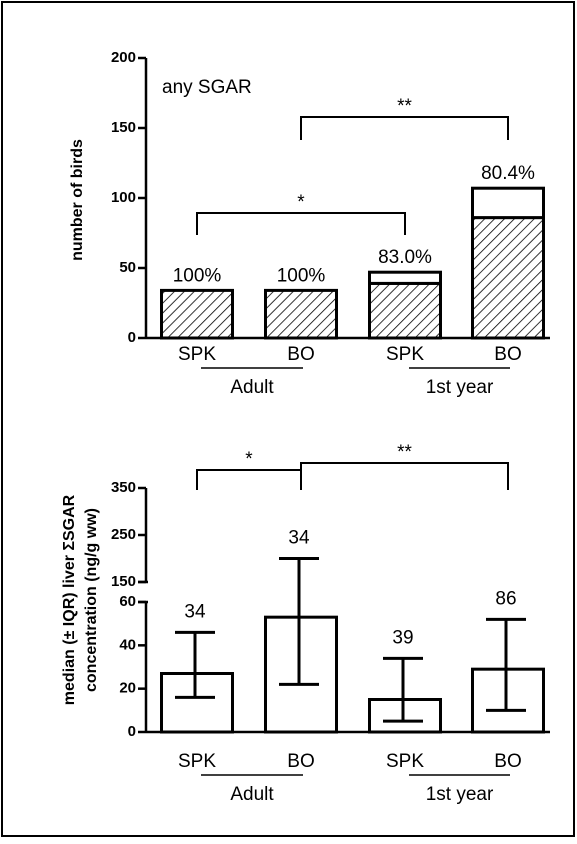 Image resolution: width=577 pixels, height=844 pixels. What do you see at coordinates (127, 601) in the screenshot?
I see `y-tick-label: 60` at bounding box center [127, 601].